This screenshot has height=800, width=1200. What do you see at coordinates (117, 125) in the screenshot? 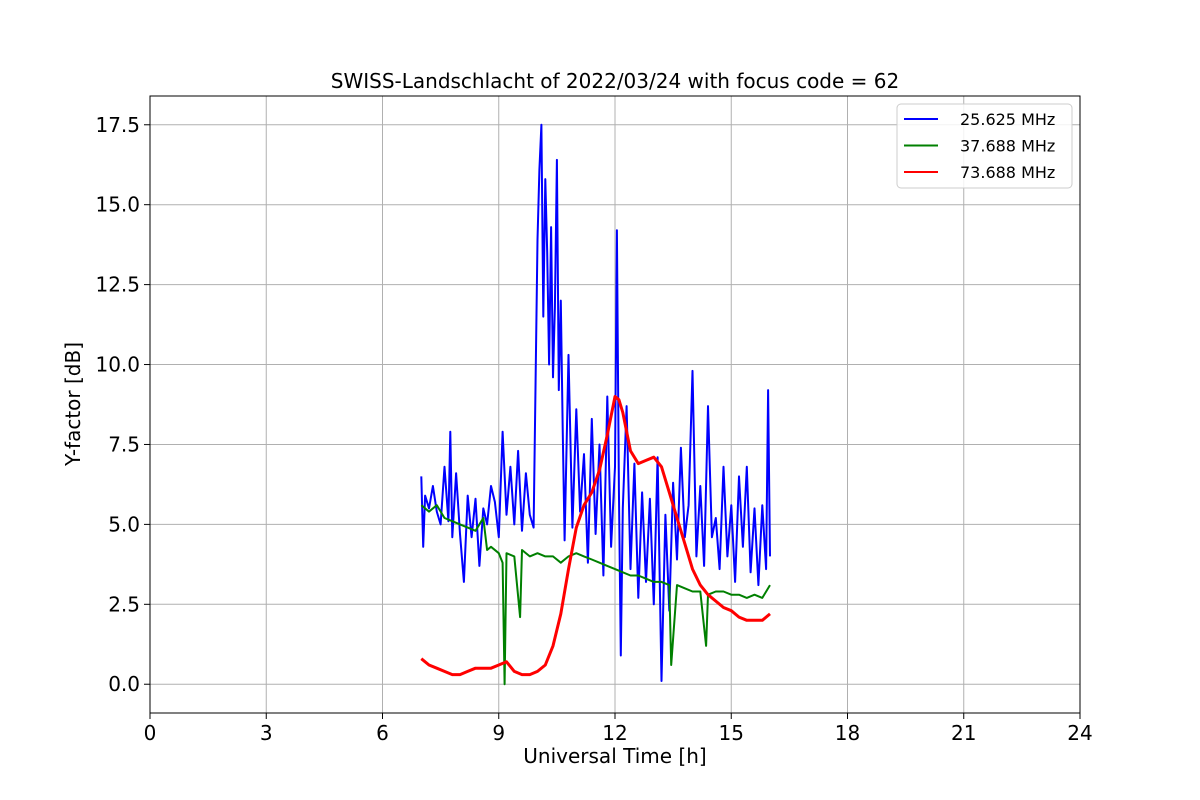
I see `y-tick-label: 17.5` at bounding box center [117, 125].